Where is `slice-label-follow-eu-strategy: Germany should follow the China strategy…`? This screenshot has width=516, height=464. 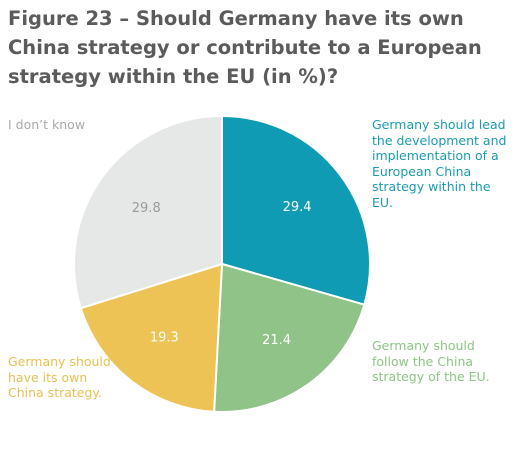
slice-label-follow-eu-strategy: Germany should follow the China strategy… is located at coordinates (431, 361).